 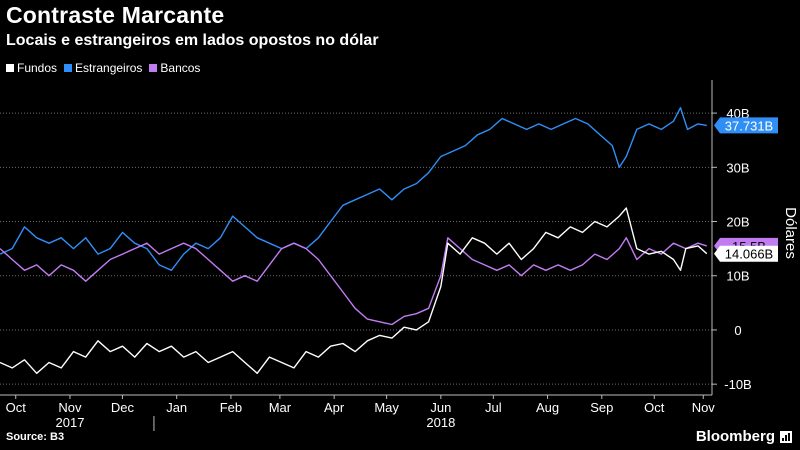 What do you see at coordinates (737, 384) in the screenshot?
I see `y-tick-label: -10B` at bounding box center [737, 384].